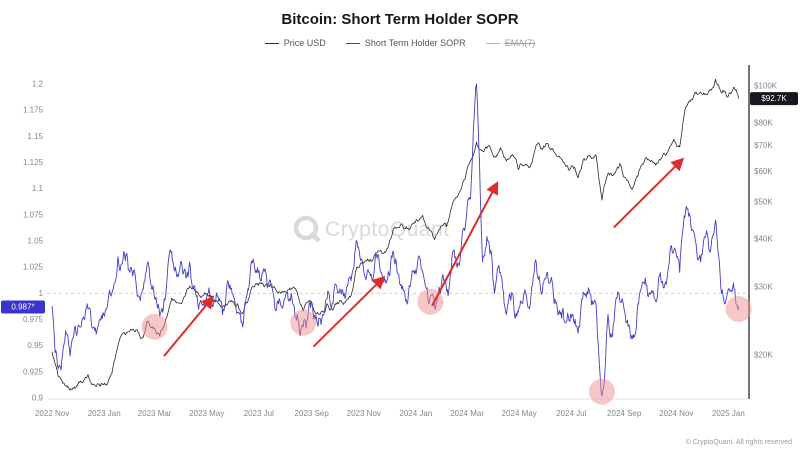  I want to click on right-axis-tick: $60K, so click(763, 171).